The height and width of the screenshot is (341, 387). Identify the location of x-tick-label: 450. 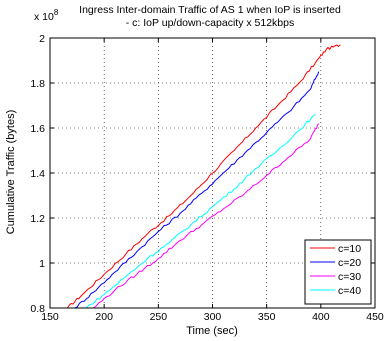
(375, 317).